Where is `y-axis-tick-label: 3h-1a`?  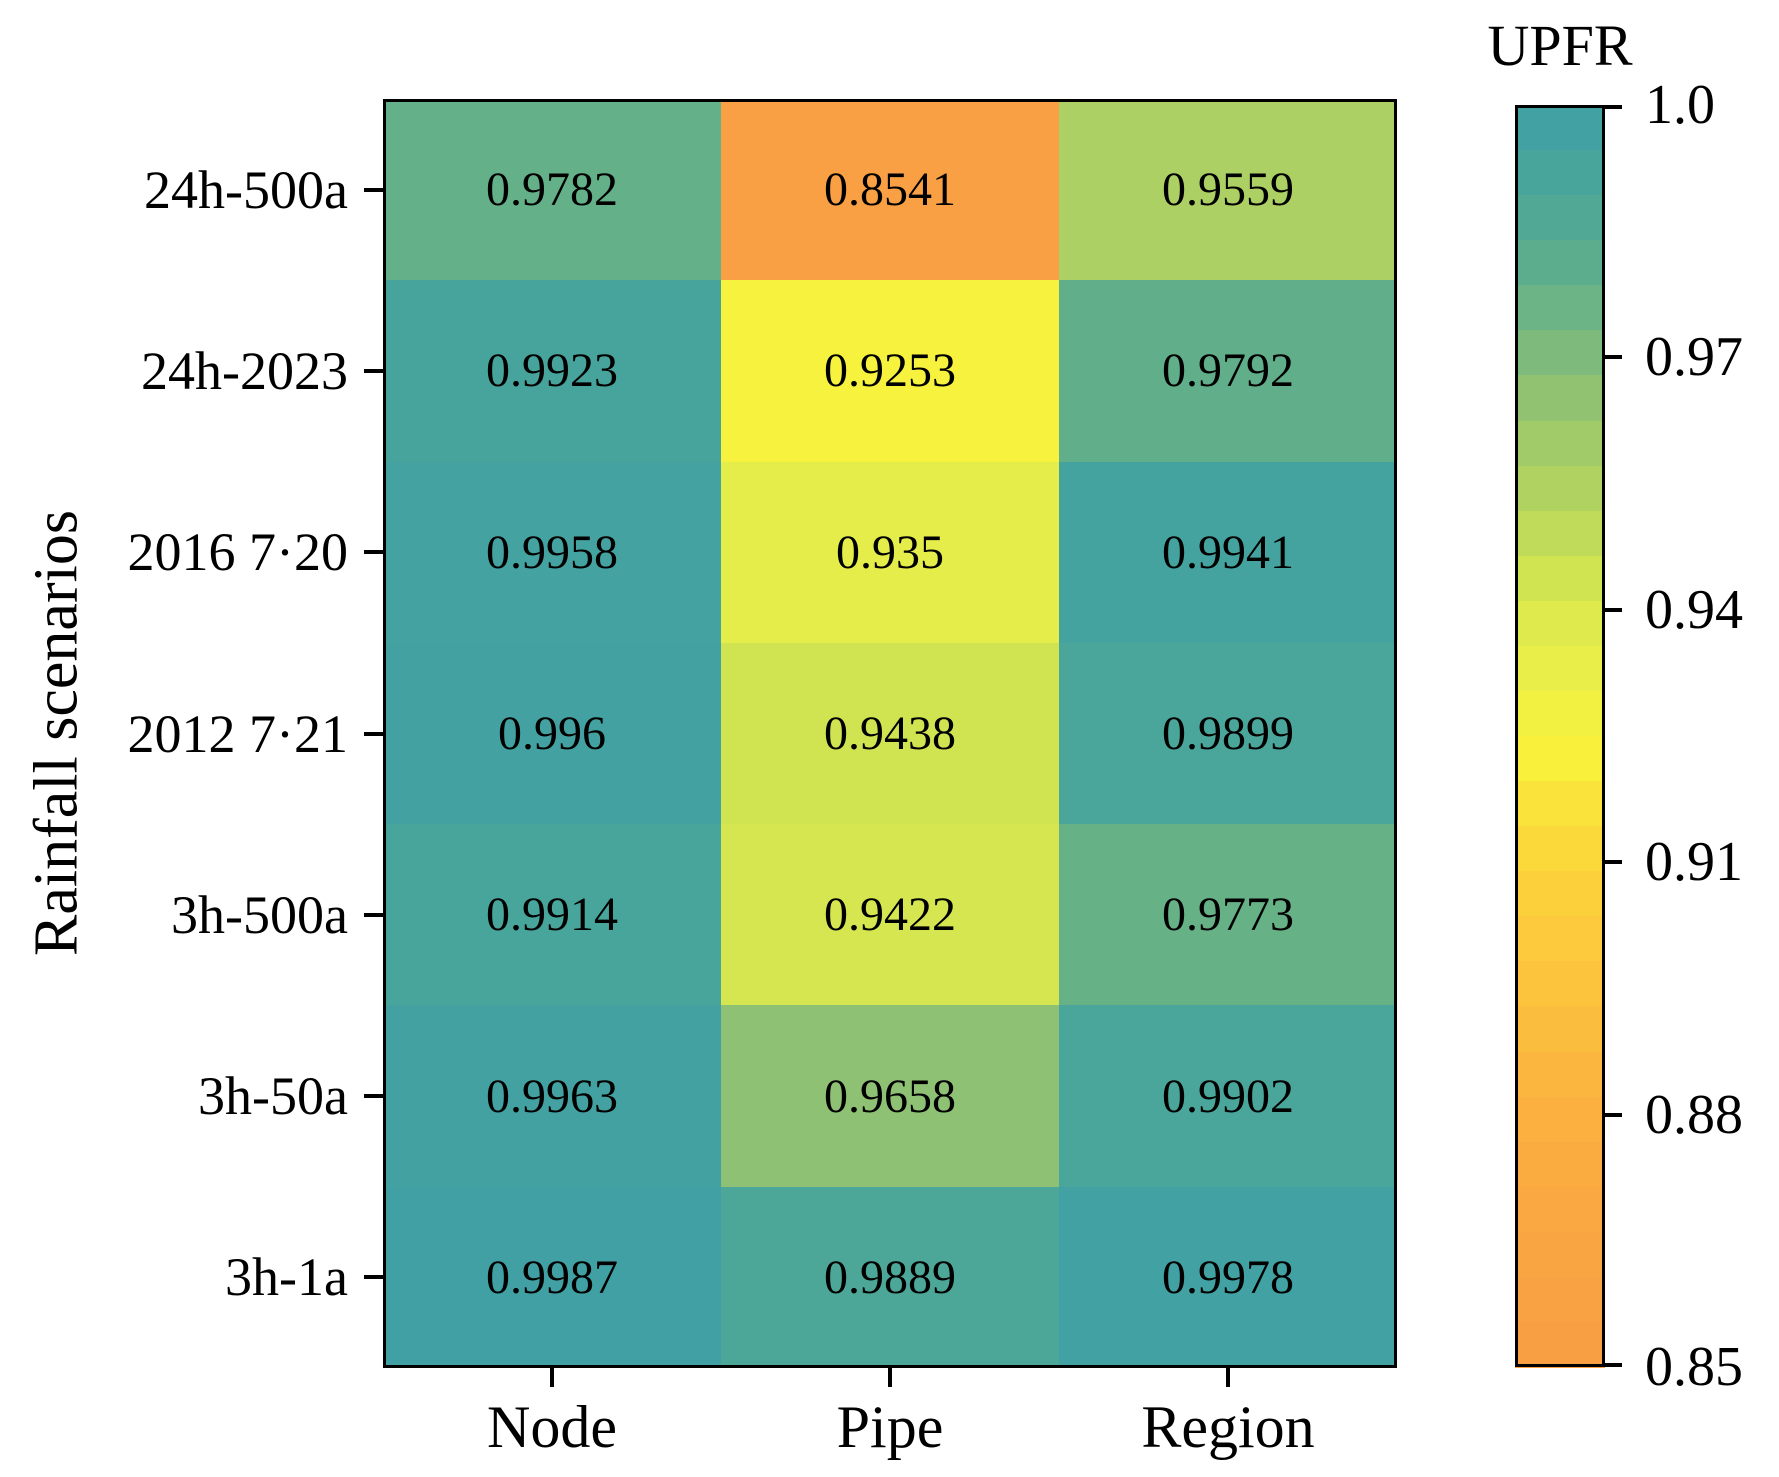
y-axis-tick-label: 3h-1a is located at coordinates (286, 1277).